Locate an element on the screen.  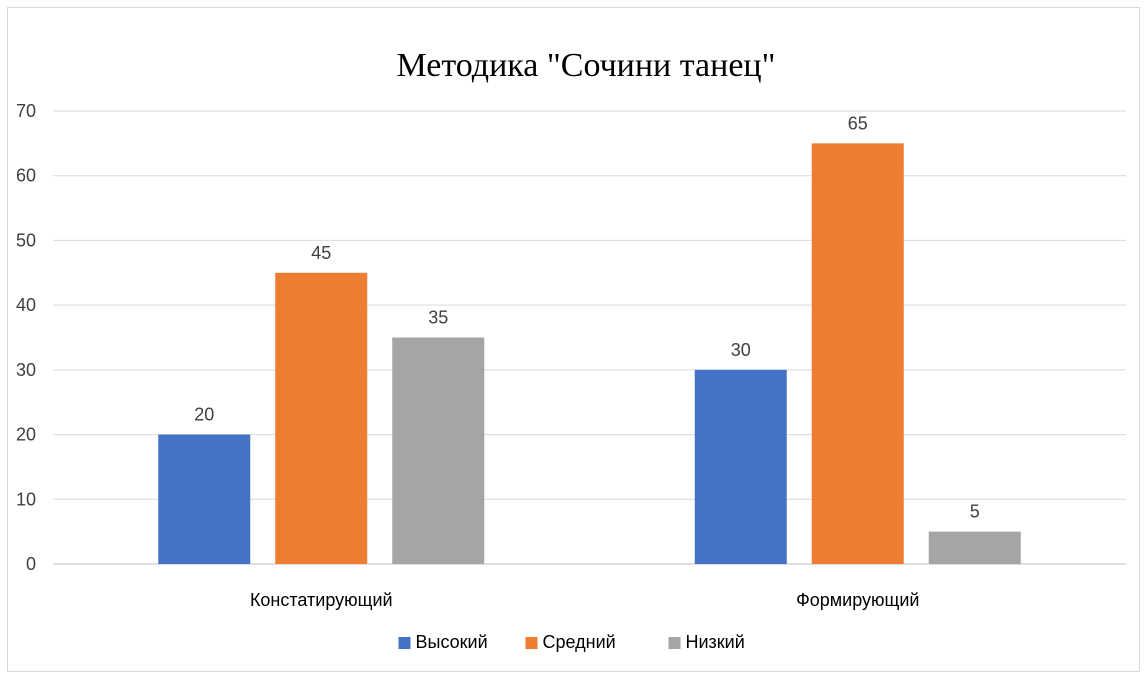
y-tick-label: 20 is located at coordinates (26, 435).